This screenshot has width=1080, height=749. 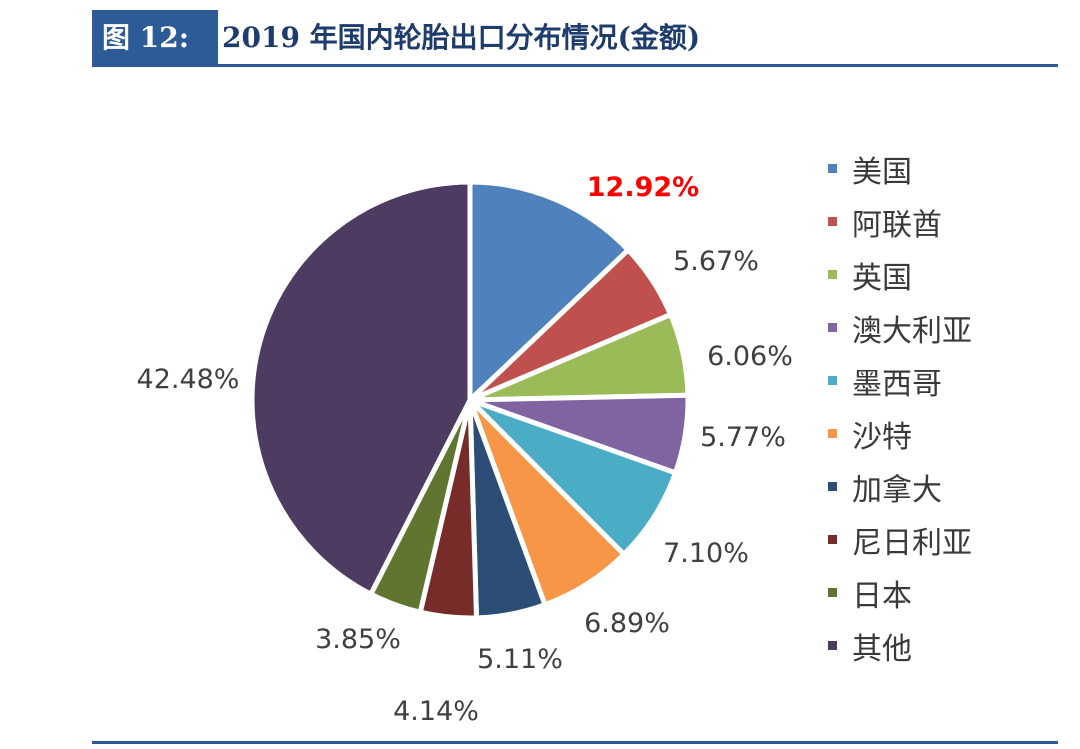 I want to click on legend-item-1: 美国, so click(x=900, y=168).